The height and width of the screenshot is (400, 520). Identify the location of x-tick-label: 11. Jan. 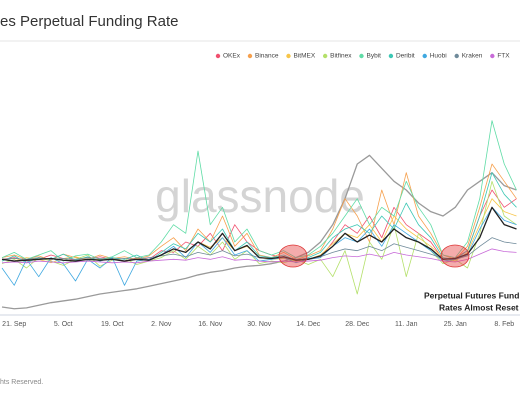
(406, 324).